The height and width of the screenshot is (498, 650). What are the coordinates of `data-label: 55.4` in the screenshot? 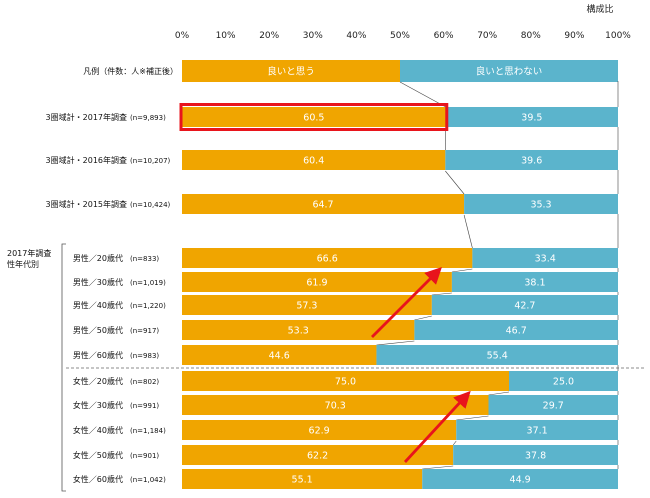 It's located at (497, 356).